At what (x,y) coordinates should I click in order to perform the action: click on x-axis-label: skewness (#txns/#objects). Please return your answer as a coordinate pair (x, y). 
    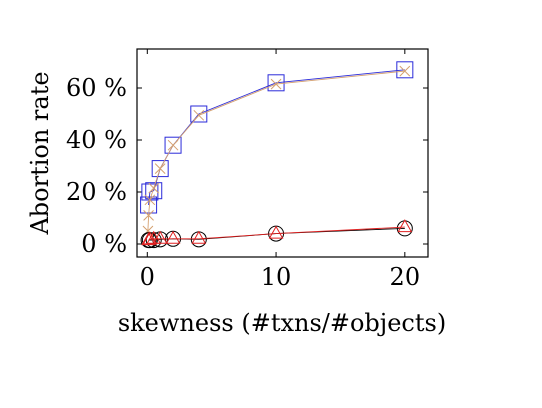
    Looking at the image, I should click on (282, 323).